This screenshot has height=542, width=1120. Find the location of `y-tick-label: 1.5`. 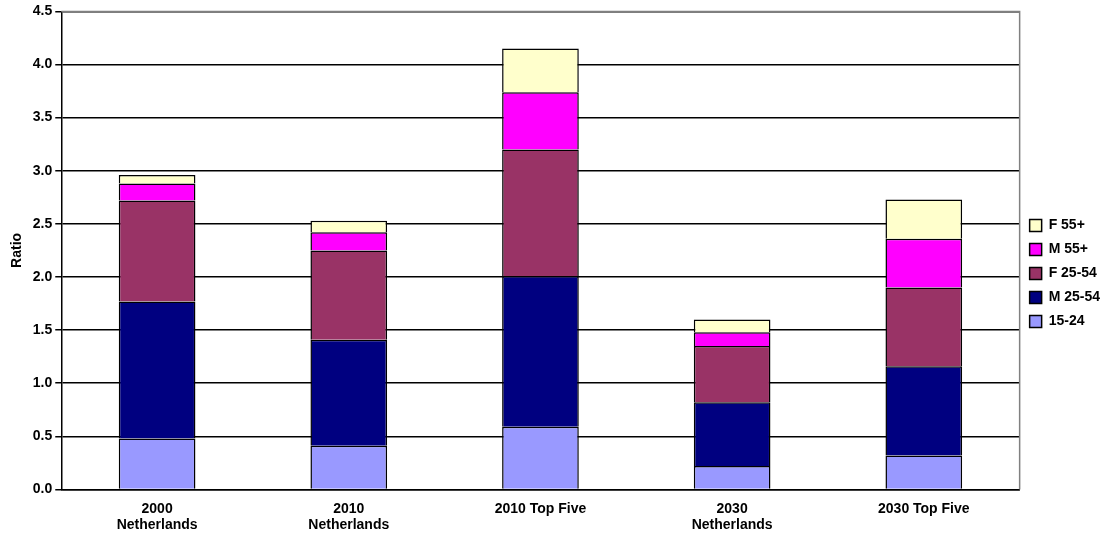

y-tick-label: 1.5 is located at coordinates (42, 328).